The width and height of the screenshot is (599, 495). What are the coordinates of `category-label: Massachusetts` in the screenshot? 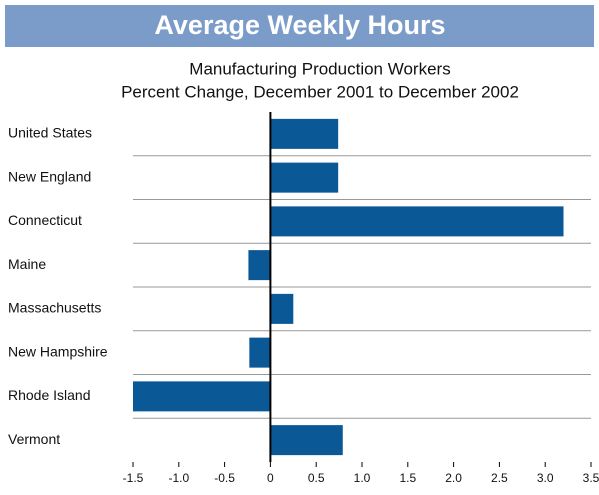 It's located at (54, 308).